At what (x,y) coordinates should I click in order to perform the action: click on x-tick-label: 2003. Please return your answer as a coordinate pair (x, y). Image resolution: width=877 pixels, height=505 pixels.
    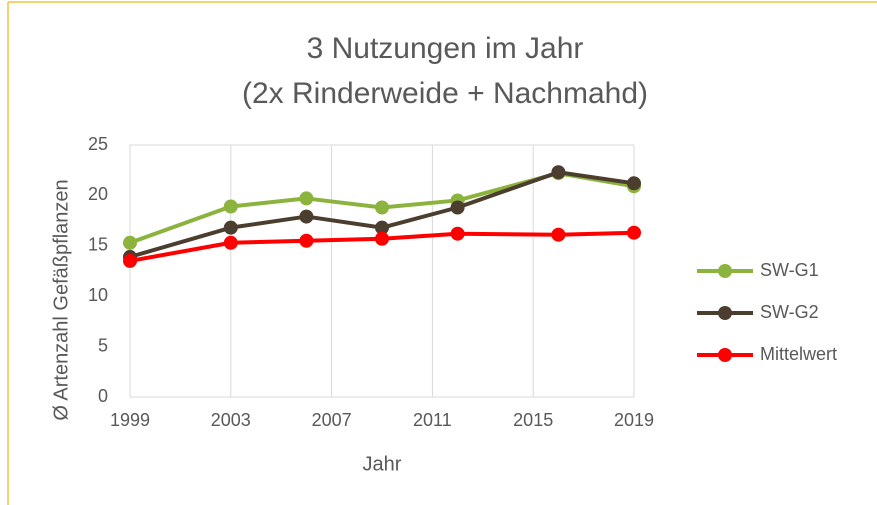
    Looking at the image, I should click on (231, 420).